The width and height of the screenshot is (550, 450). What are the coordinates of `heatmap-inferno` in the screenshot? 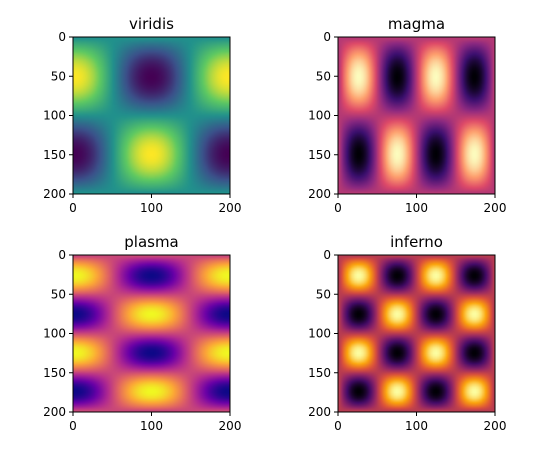 It's located at (416, 333).